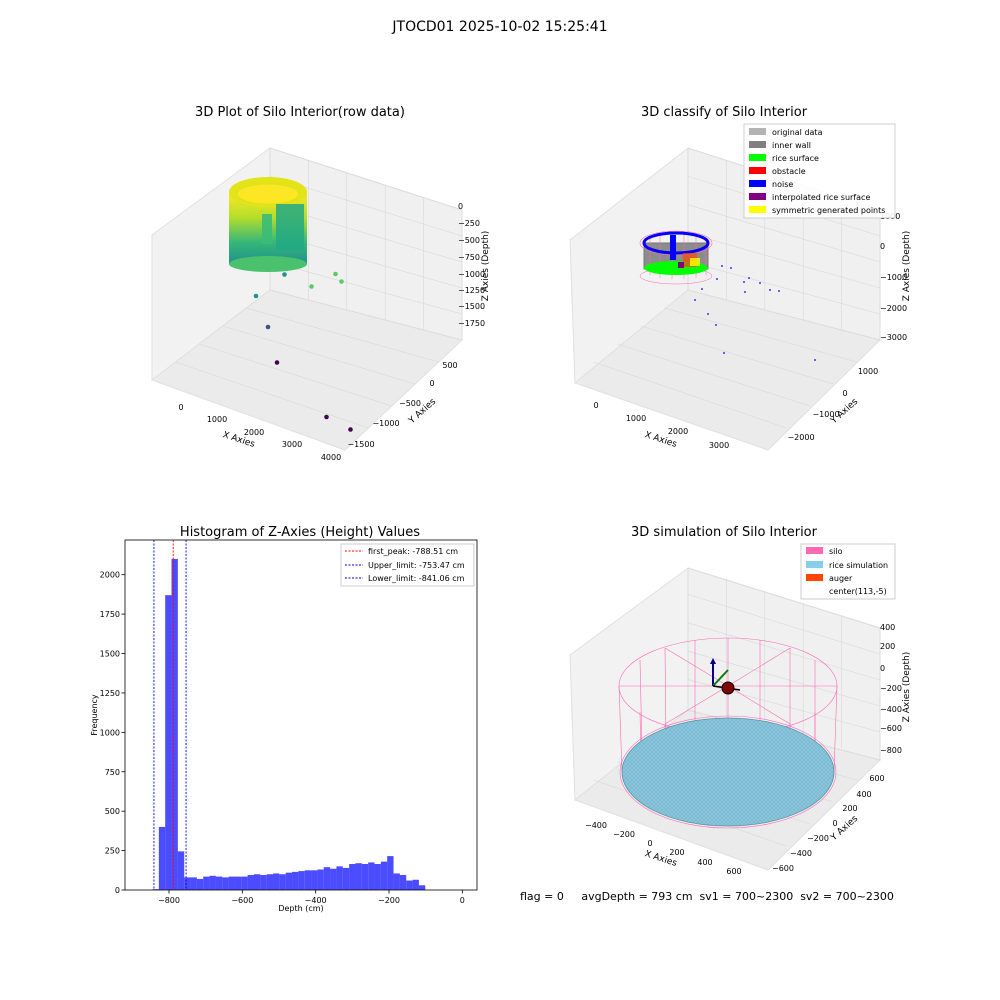 Image resolution: width=1000 pixels, height=1000 pixels. I want to click on raw-3d-x-tick: 1000, so click(217, 419).